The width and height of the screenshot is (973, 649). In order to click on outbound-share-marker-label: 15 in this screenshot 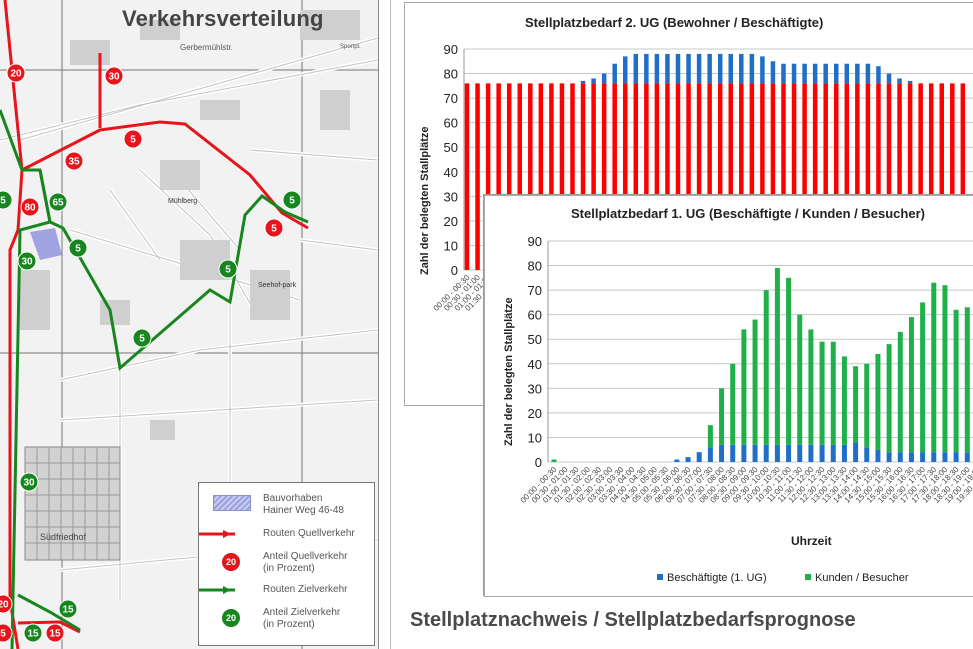, I will do `click(55, 634)`.